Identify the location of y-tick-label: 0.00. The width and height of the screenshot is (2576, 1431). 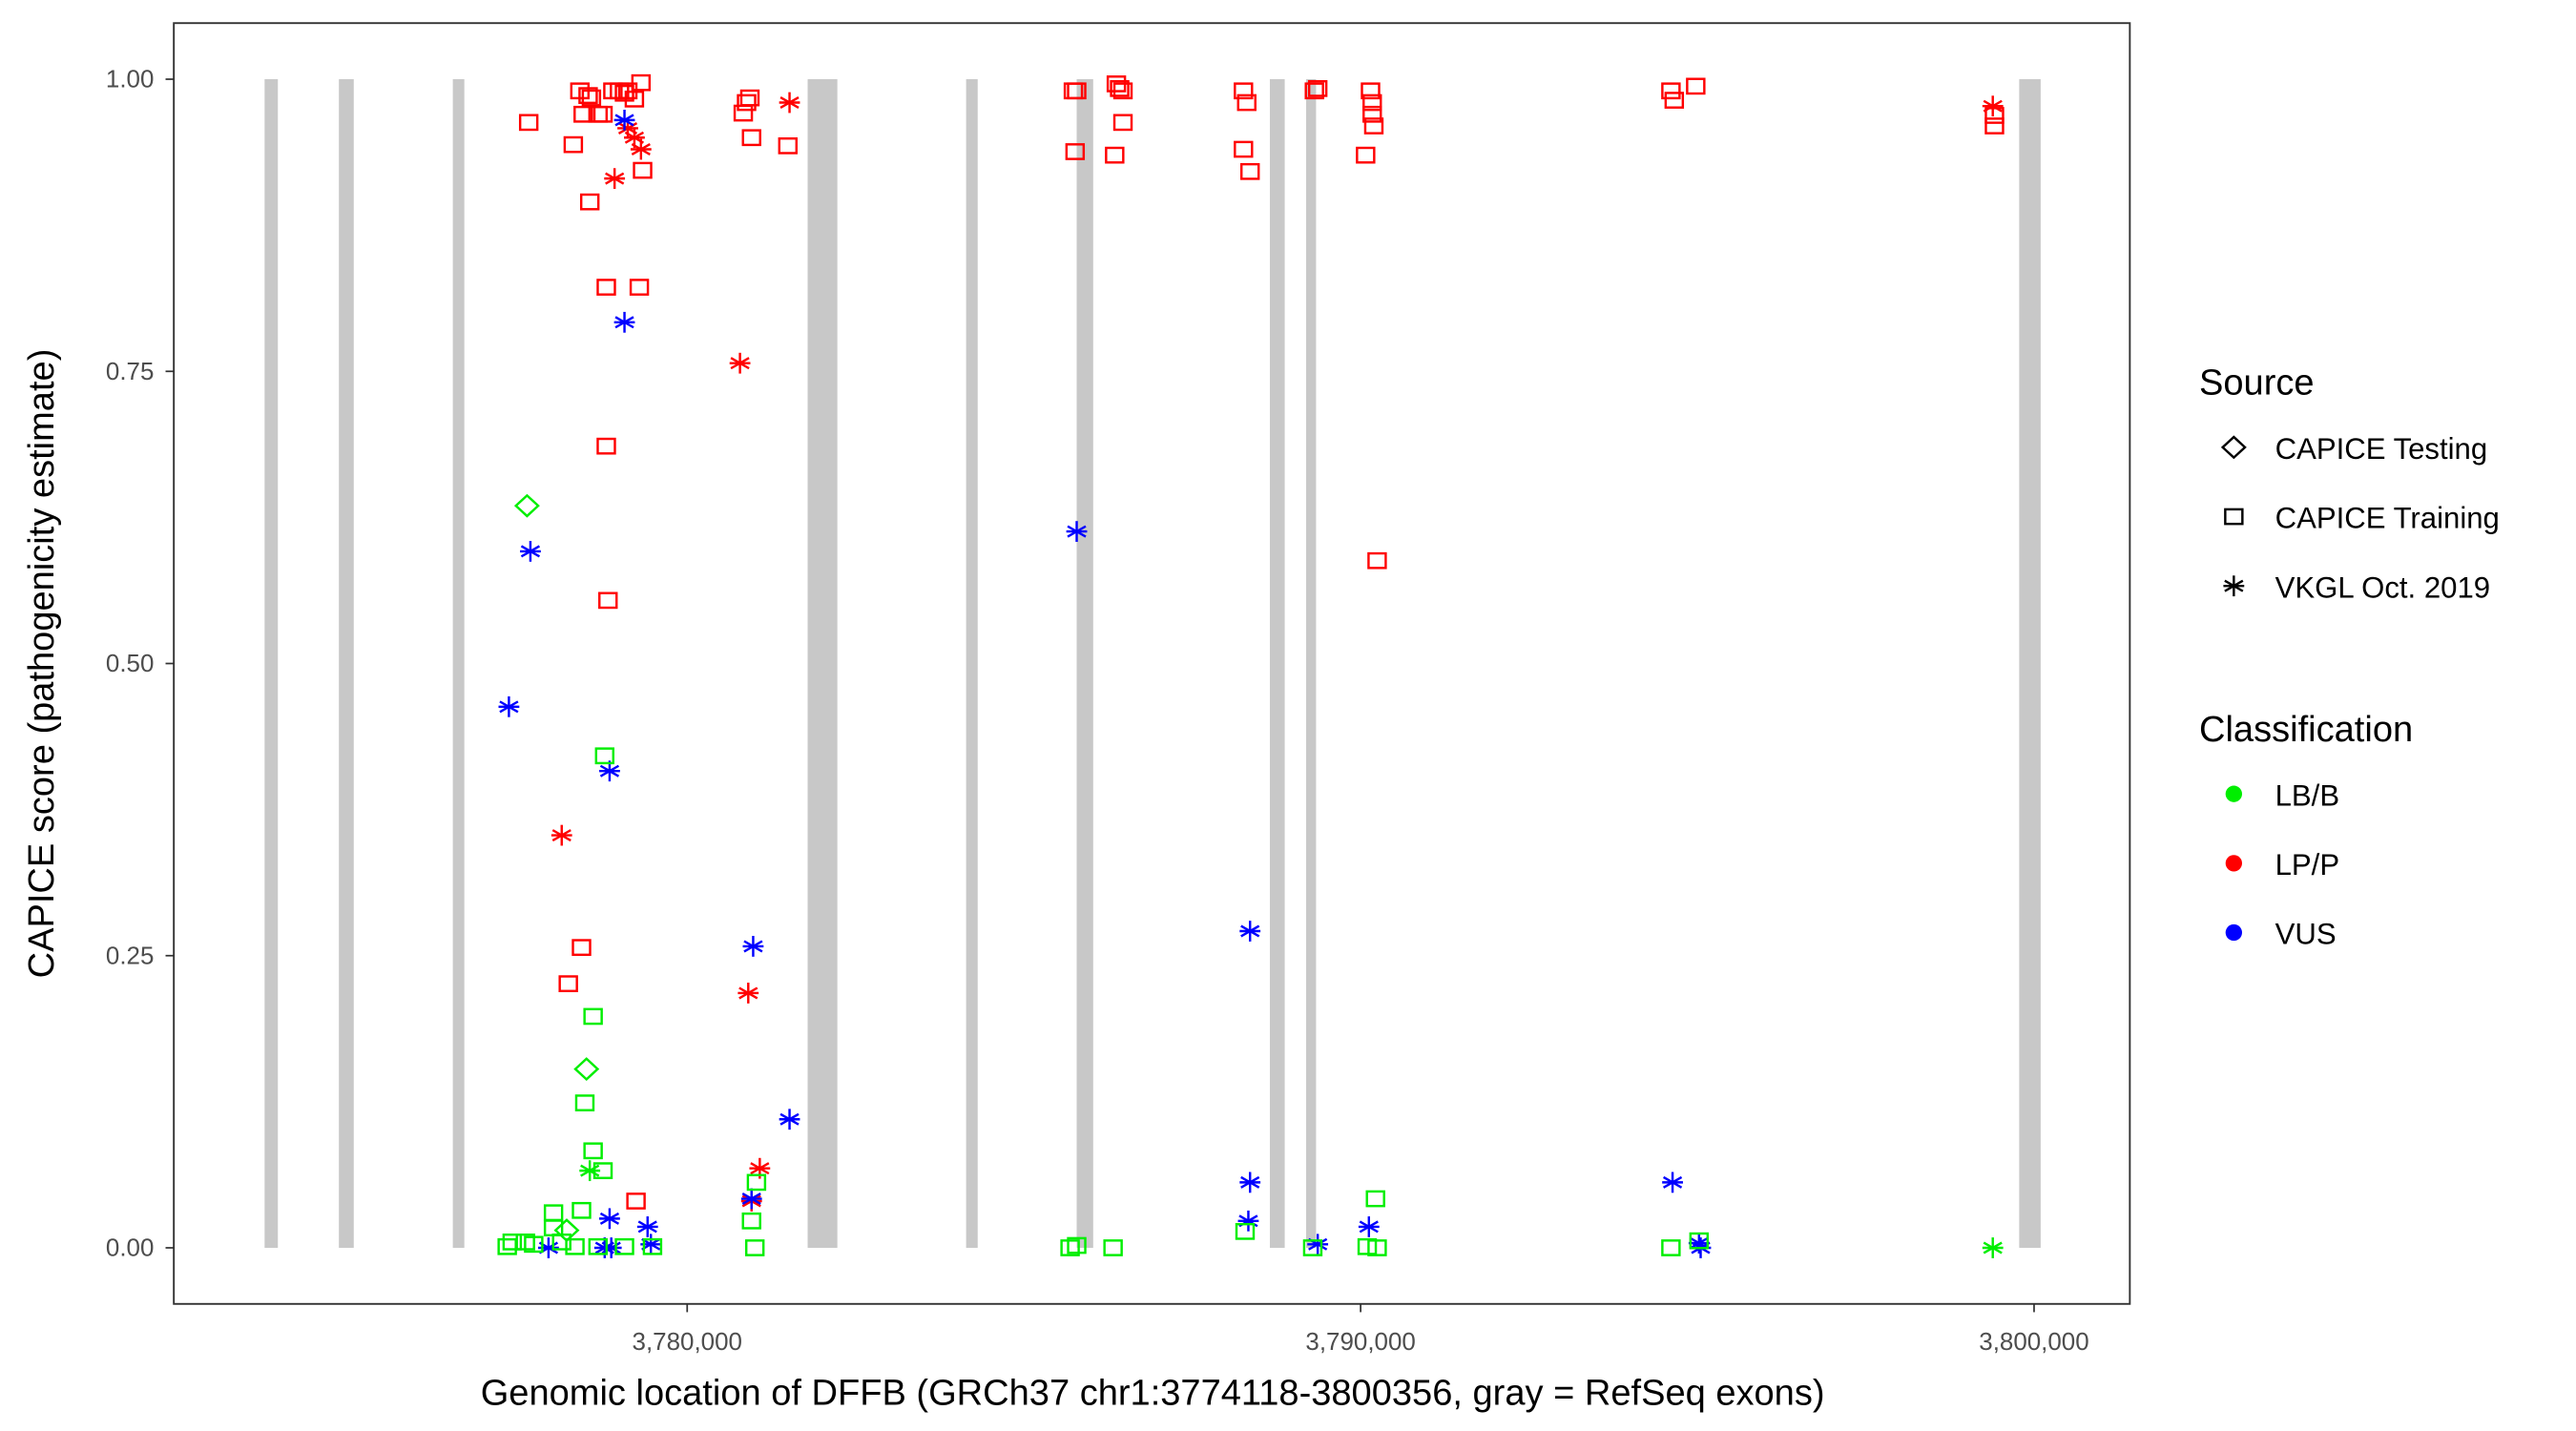
(130, 1249).